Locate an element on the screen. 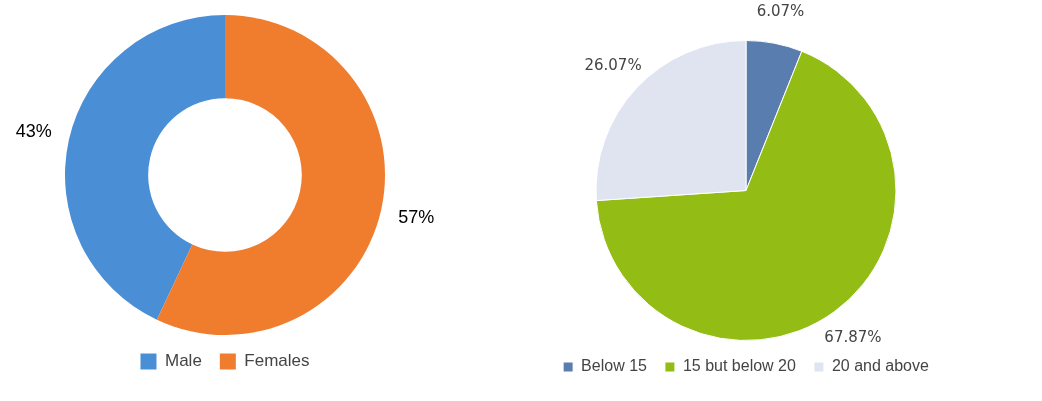 The width and height of the screenshot is (1042, 401). legend-label: Below 15 is located at coordinates (614, 366).